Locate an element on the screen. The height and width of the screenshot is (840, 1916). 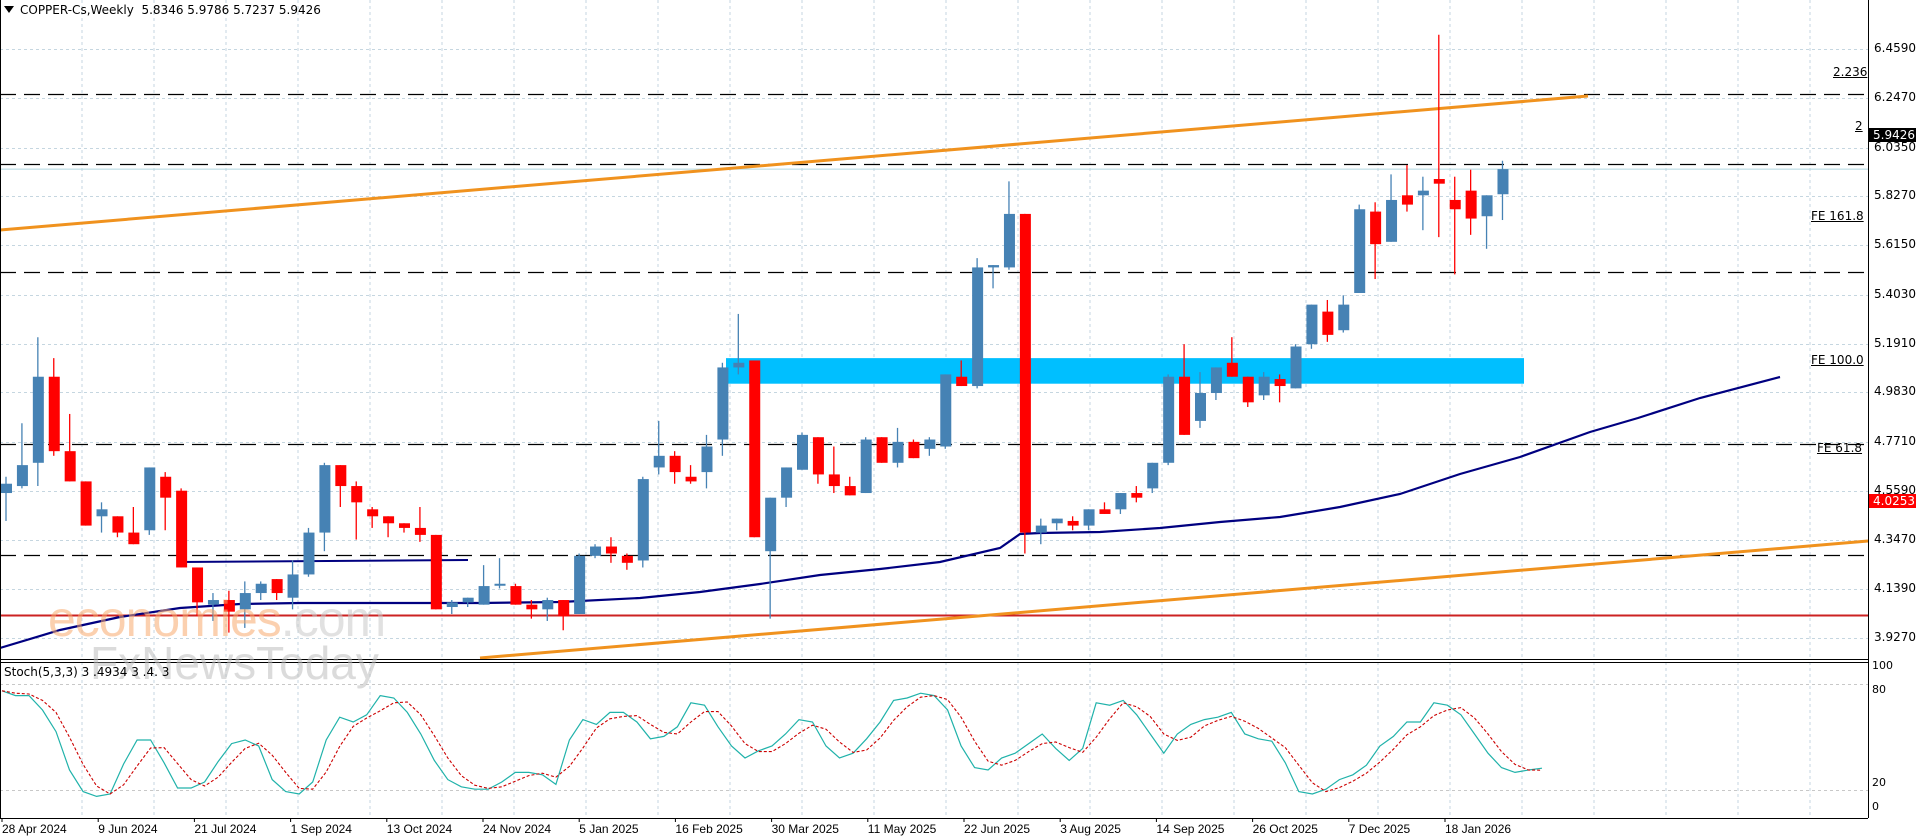
level-label-2: 2 is located at coordinates (1859, 126).